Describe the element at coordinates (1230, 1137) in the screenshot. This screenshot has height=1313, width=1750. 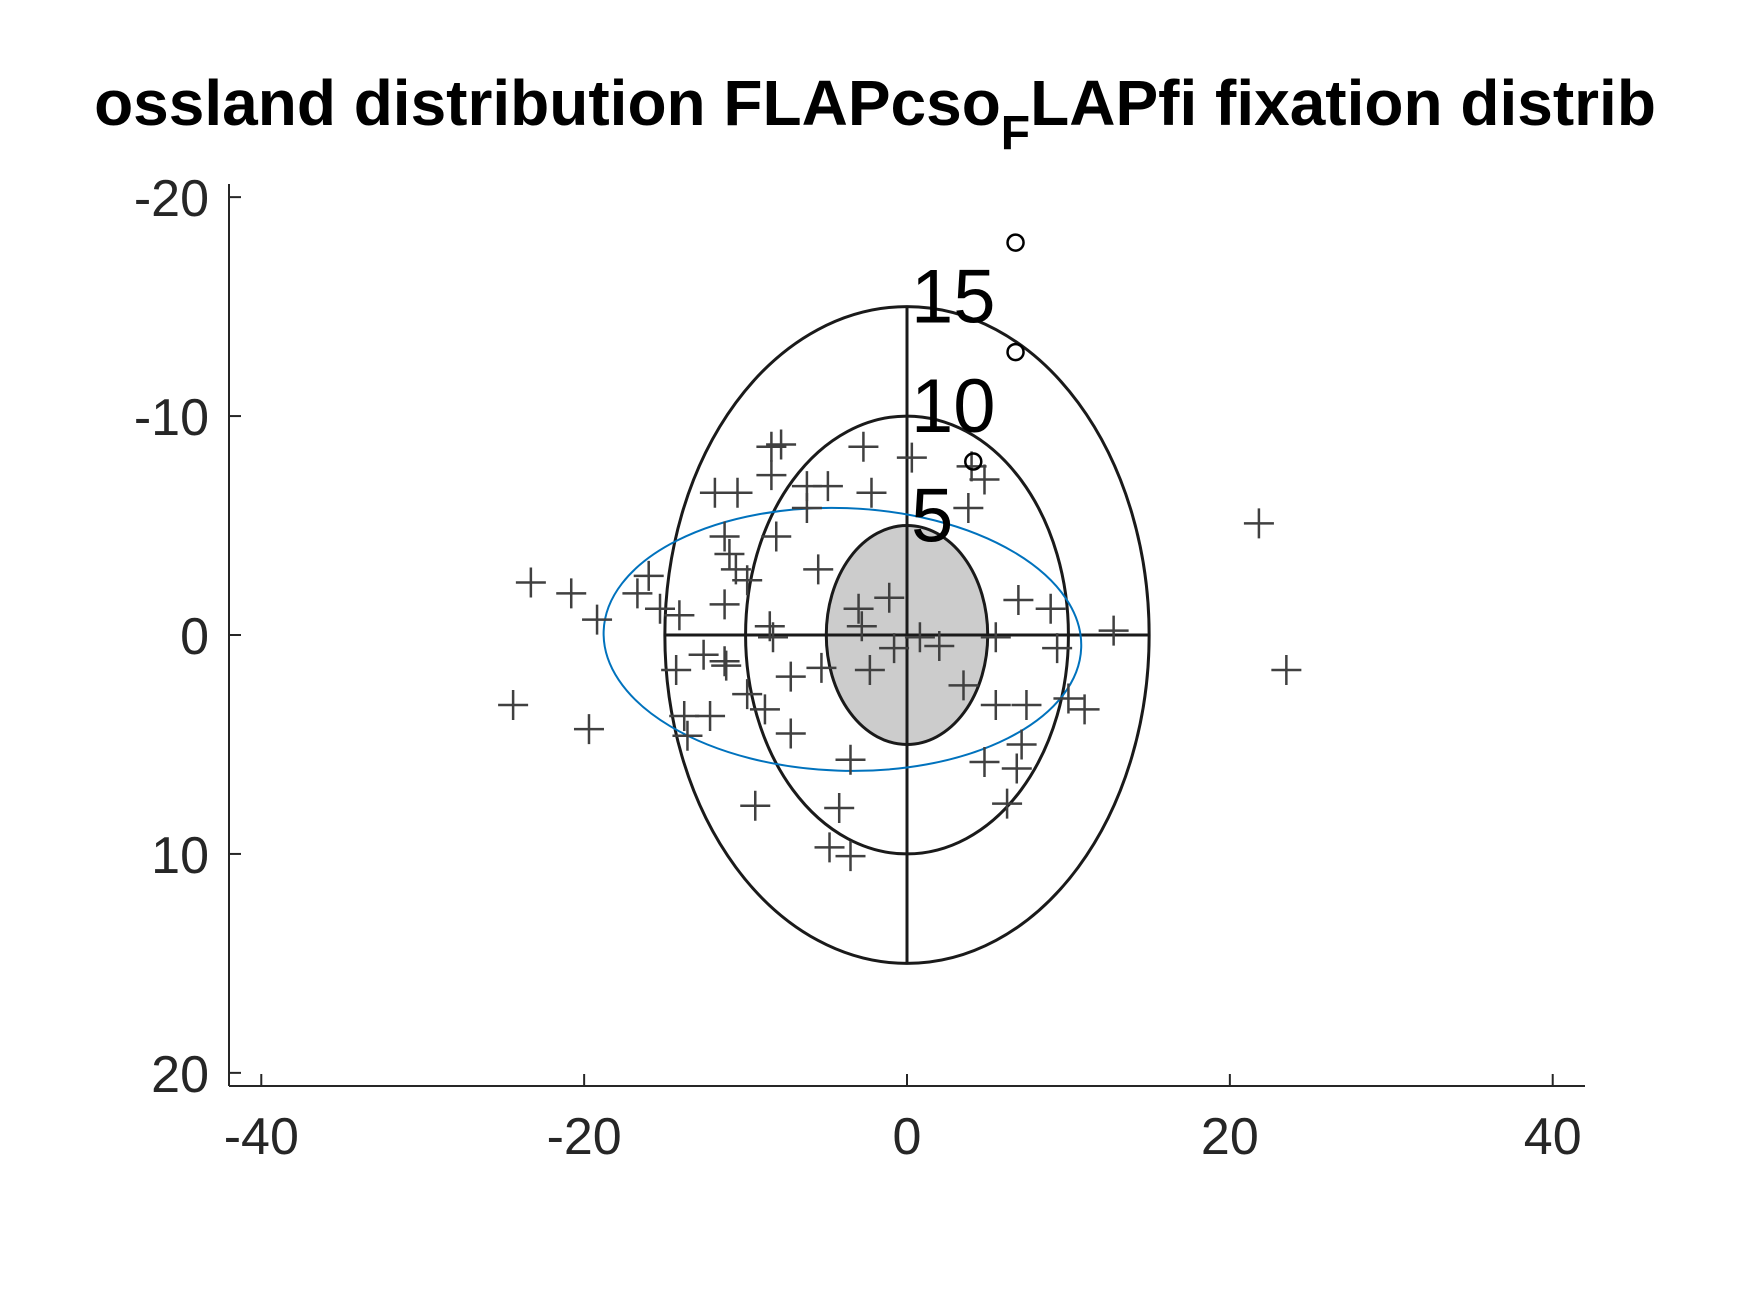
I see `x-tick-label: 20` at that location.